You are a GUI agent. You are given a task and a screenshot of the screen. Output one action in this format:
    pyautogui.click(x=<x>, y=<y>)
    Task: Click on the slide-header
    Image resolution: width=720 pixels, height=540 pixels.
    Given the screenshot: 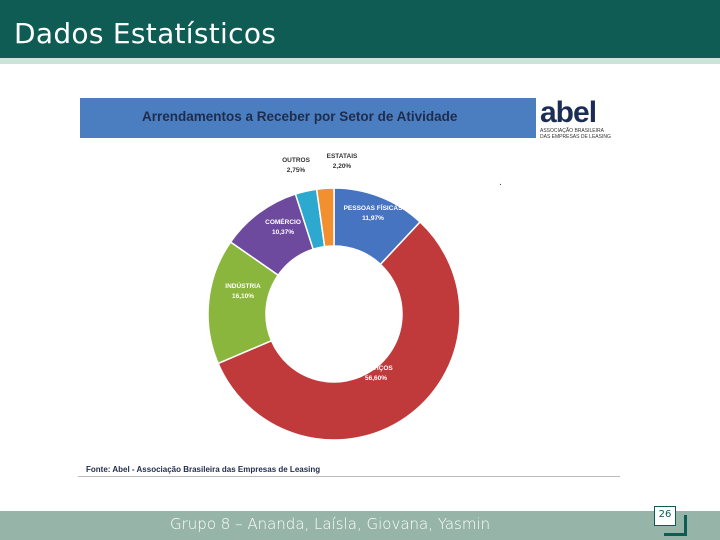 What is the action you would take?
    pyautogui.click(x=360, y=29)
    